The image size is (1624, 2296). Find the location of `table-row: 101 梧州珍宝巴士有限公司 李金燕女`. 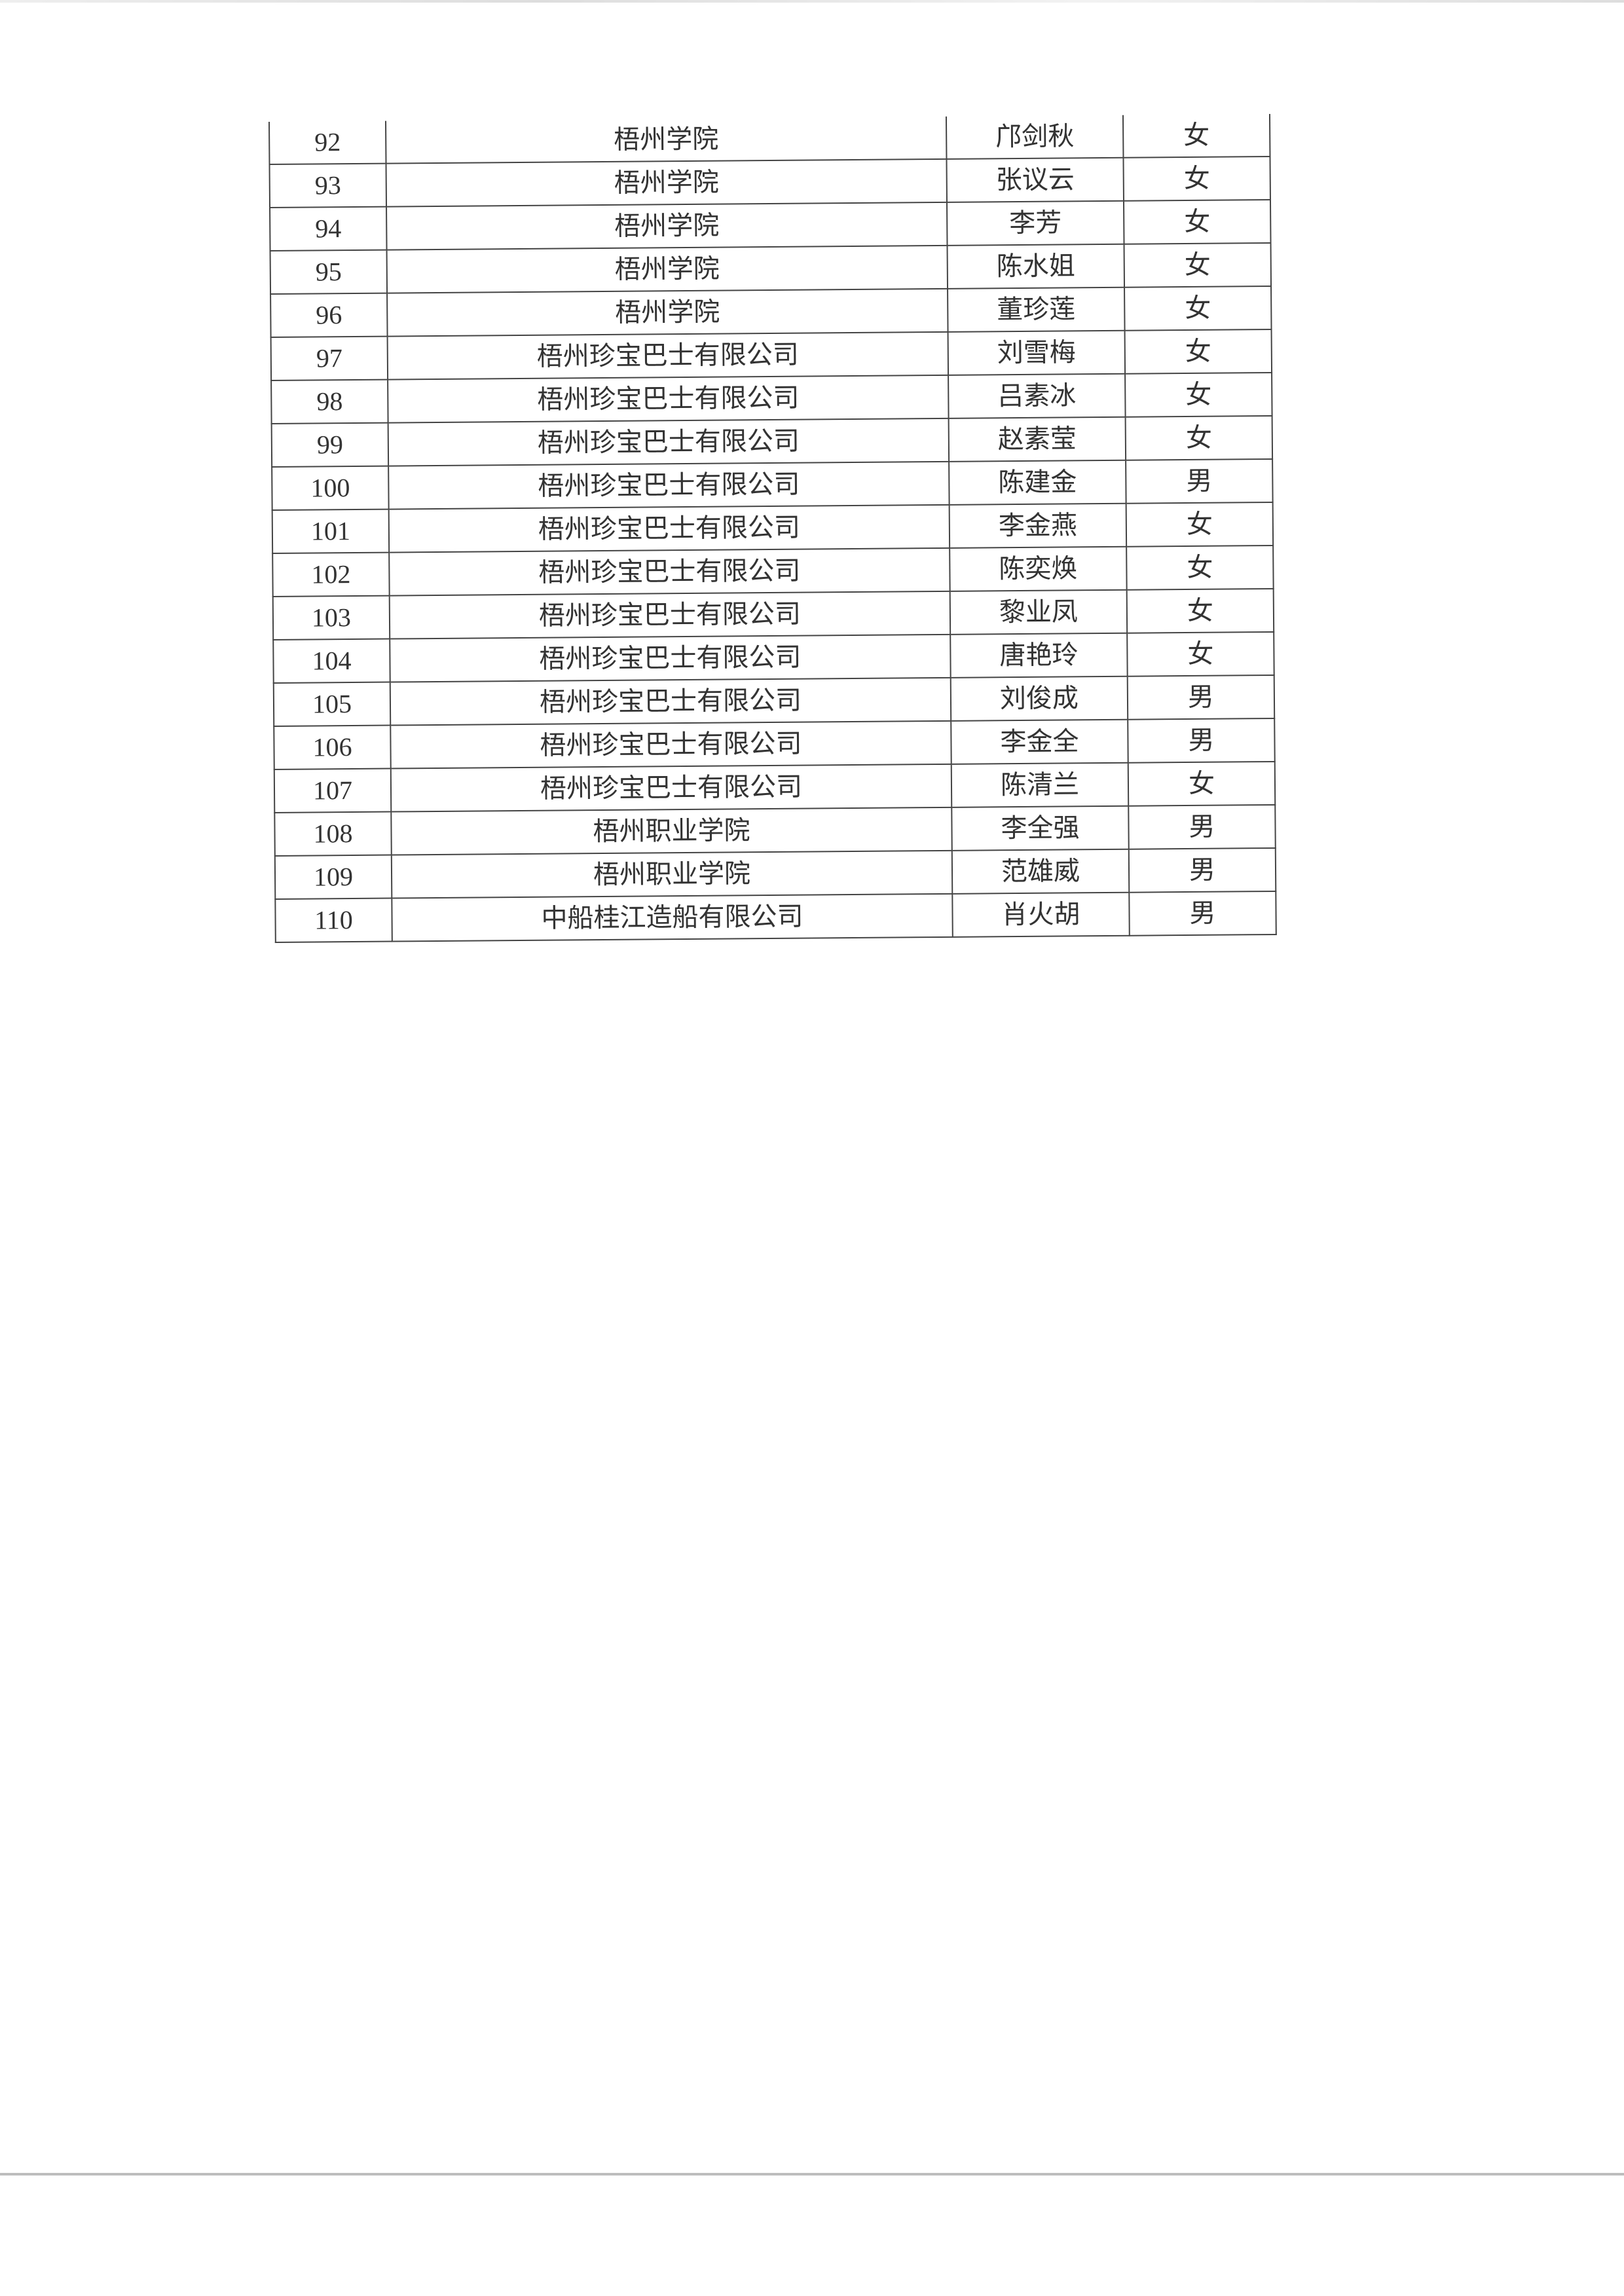

table-row: 101 梧州珍宝巴士有限公司 李金燕女 is located at coordinates (773, 527).